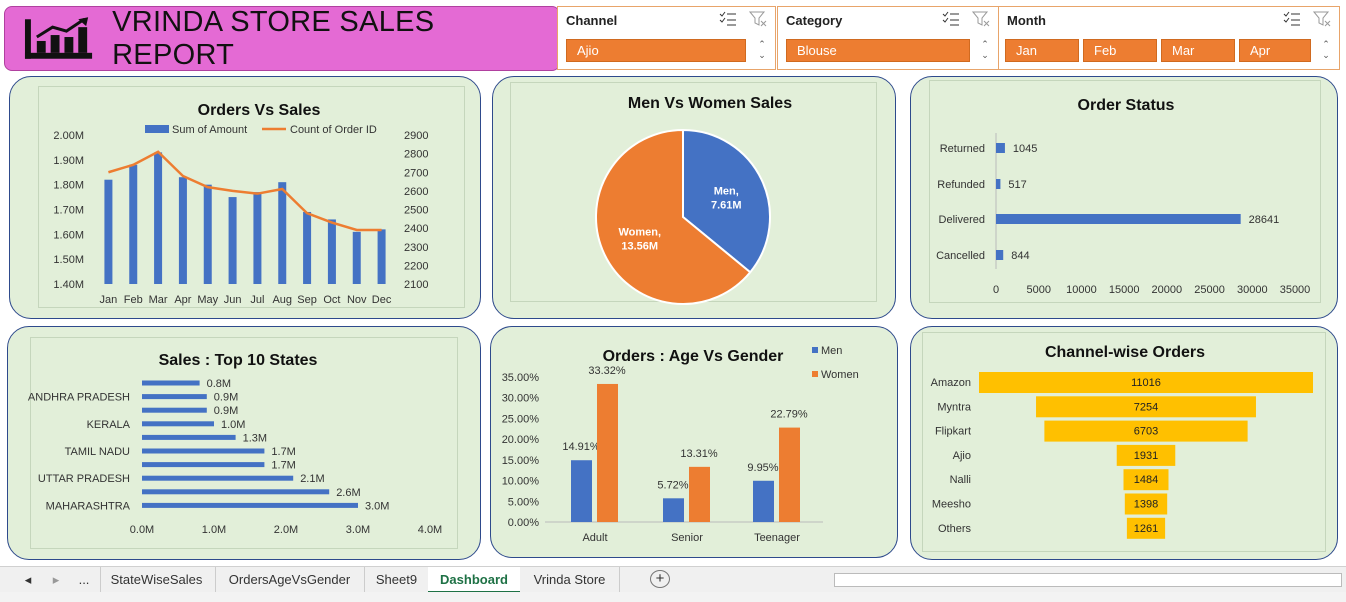  Describe the element at coordinates (214, 530) in the screenshot. I see `x-tick-label: 1.0M` at that location.